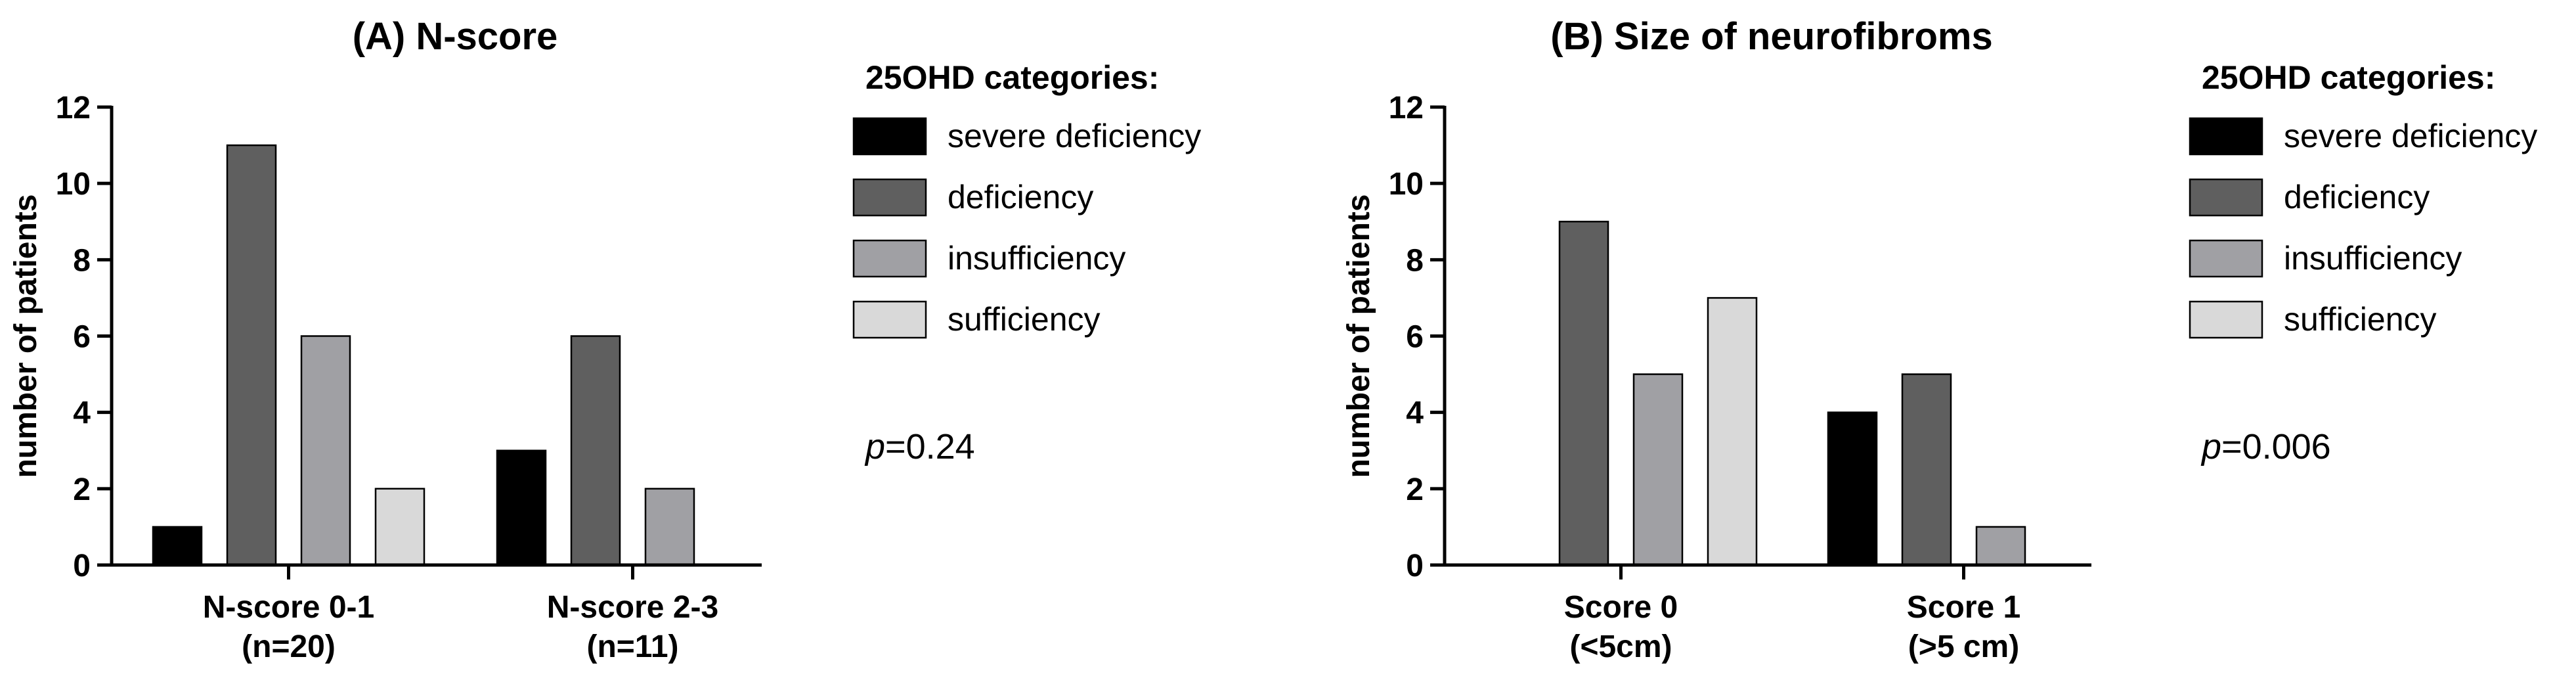 This screenshot has height=680, width=2576. I want to click on category-label: Score 0, so click(1621, 607).